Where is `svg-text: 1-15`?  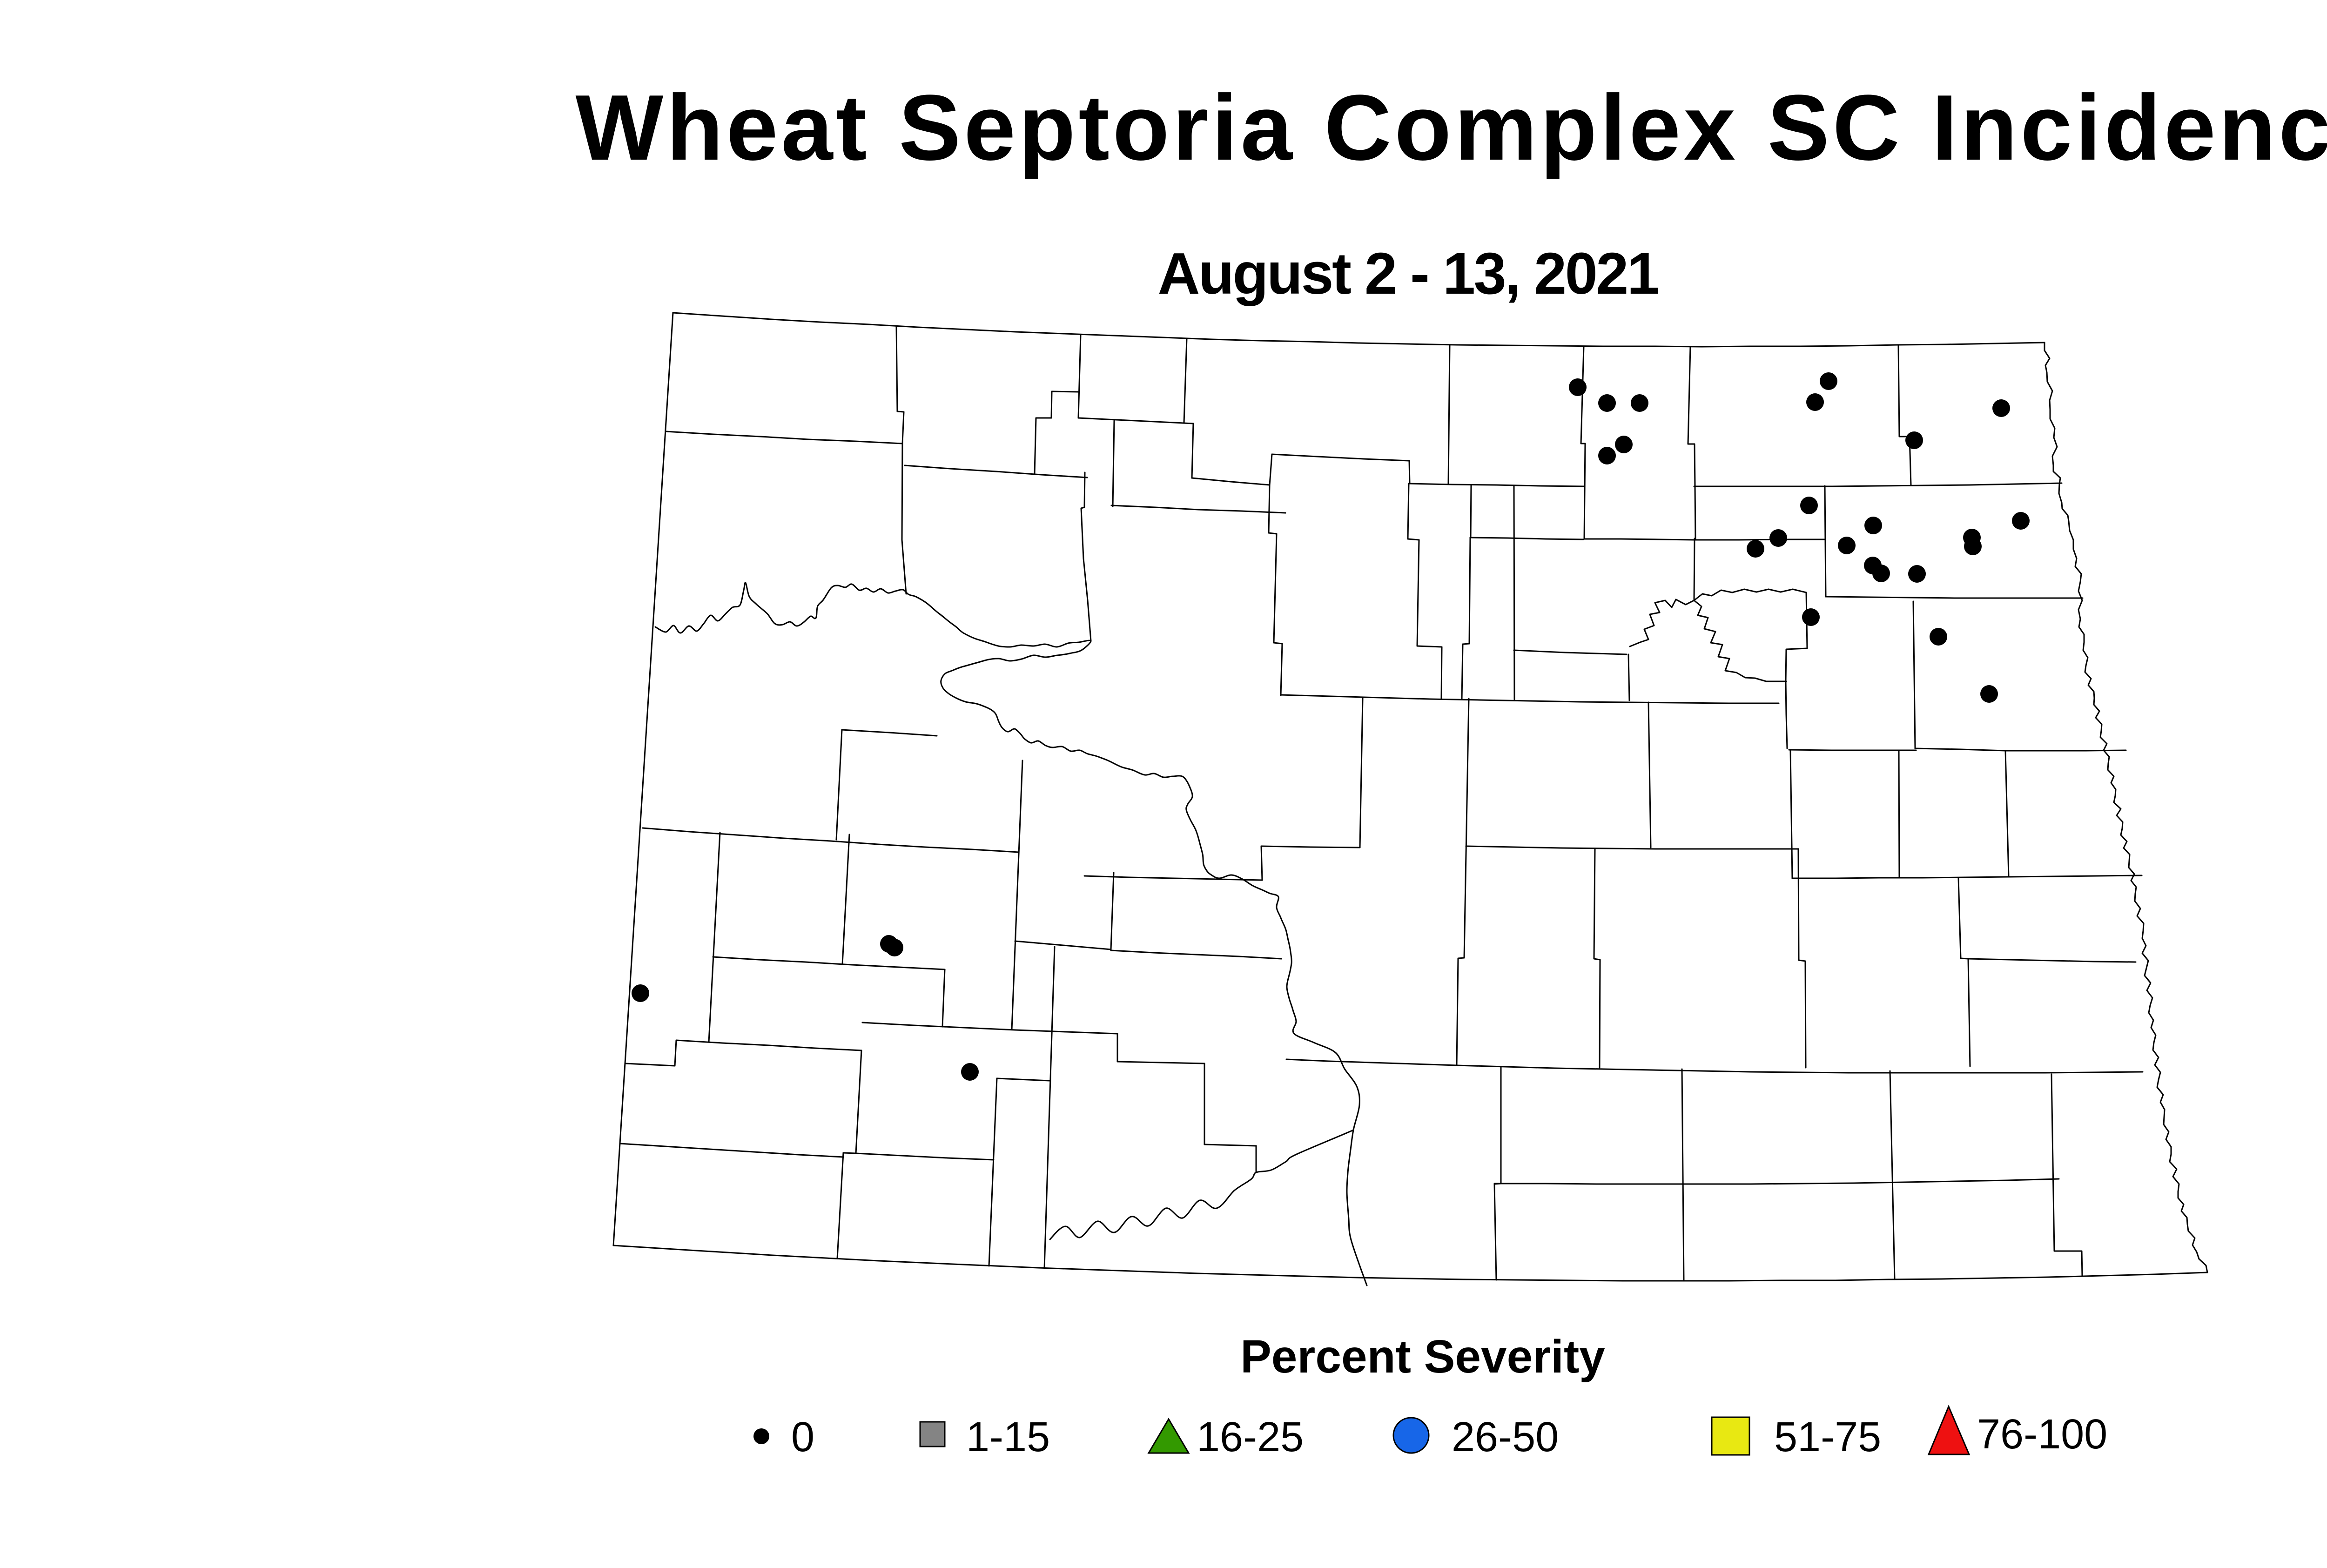 svg-text: 1-15 is located at coordinates (1008, 1437).